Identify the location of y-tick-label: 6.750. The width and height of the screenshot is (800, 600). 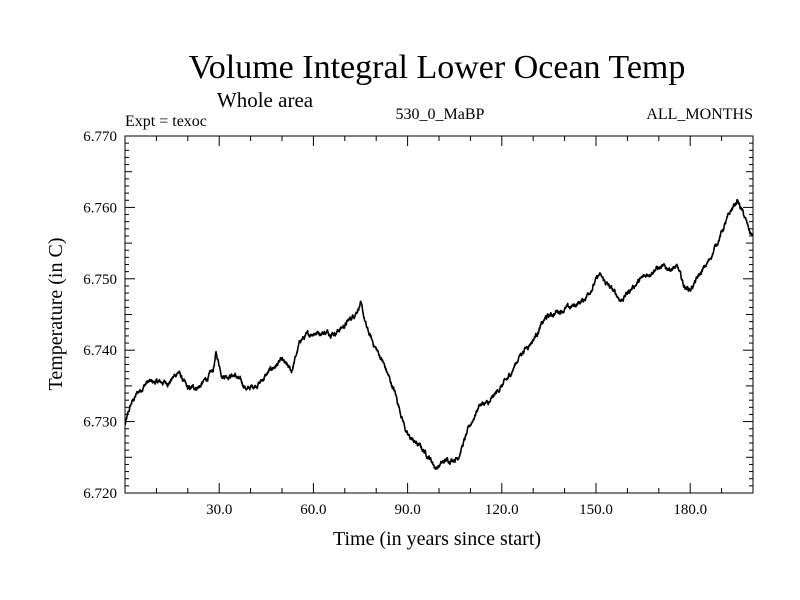
(100, 280).